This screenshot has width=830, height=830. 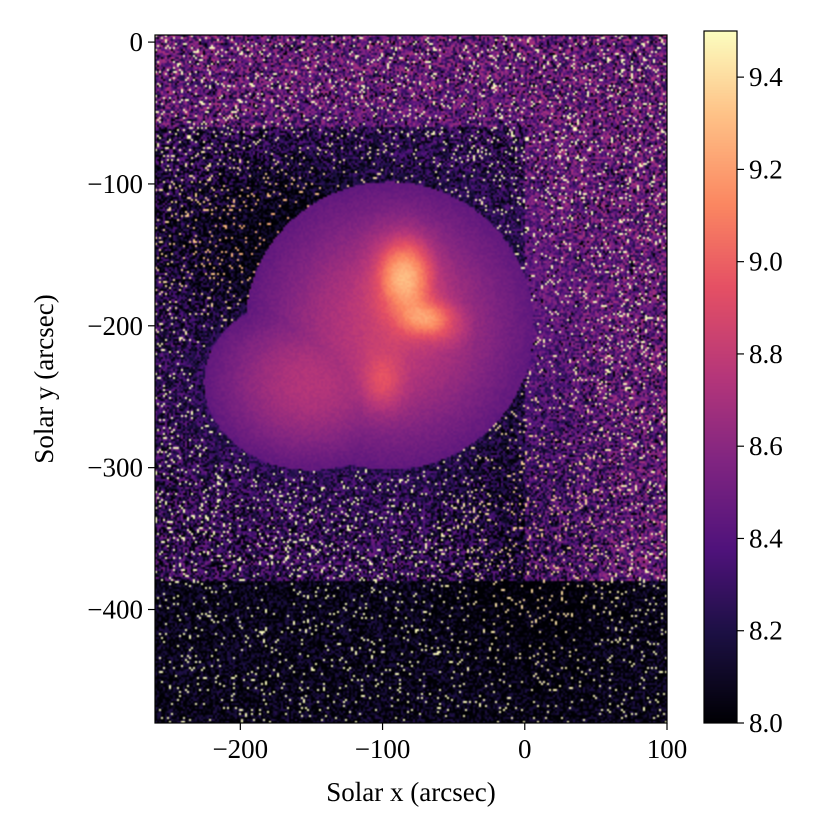 I want to click on y-axis-ticks: 0 −100 −200 −300 −400, so click(x=121, y=326).